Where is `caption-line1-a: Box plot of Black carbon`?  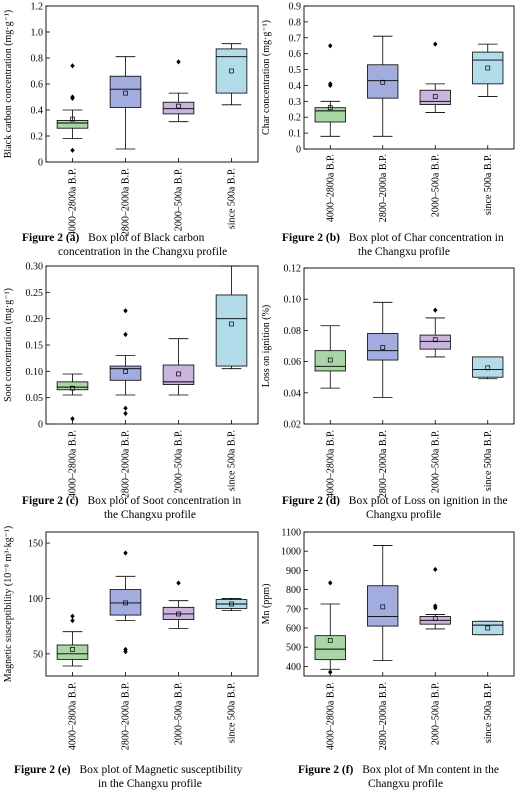
caption-line1-a: Box plot of Black carbon is located at coordinates (146, 238).